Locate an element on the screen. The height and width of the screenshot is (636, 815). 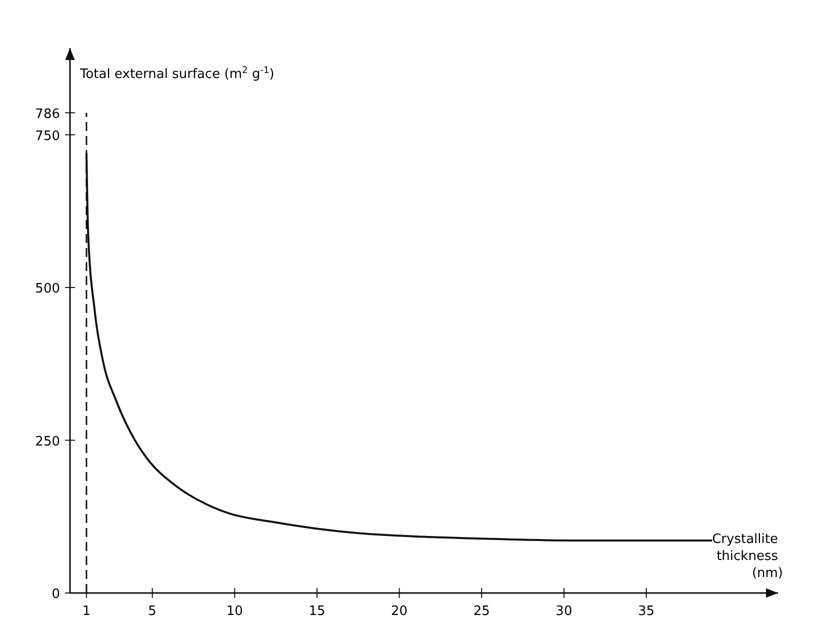
x-tick-label: 10 is located at coordinates (234, 611).